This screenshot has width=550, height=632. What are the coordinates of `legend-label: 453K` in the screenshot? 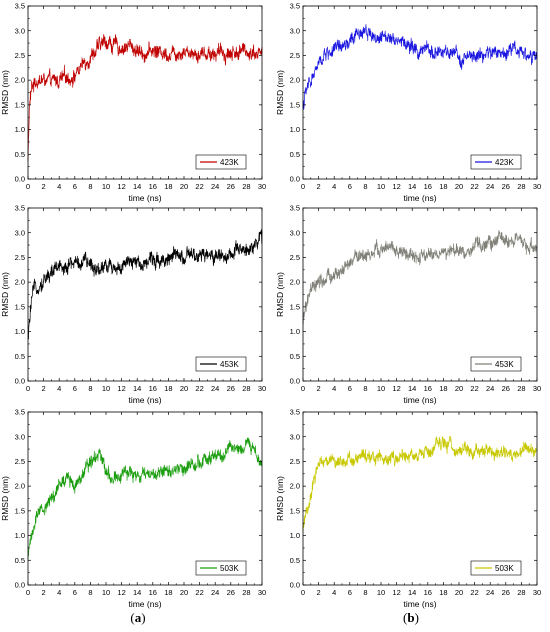 It's located at (229, 364).